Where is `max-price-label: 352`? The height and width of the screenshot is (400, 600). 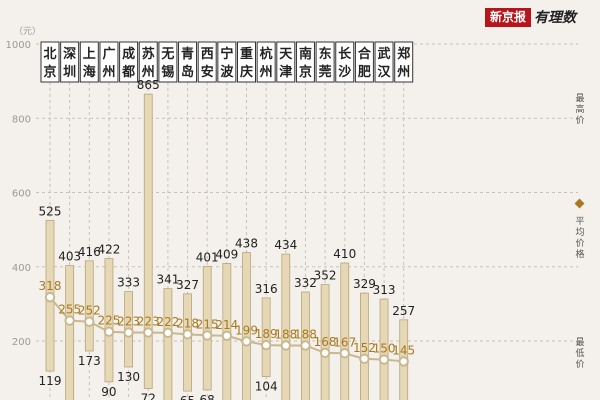
max-price-label: 352 is located at coordinates (325, 276).